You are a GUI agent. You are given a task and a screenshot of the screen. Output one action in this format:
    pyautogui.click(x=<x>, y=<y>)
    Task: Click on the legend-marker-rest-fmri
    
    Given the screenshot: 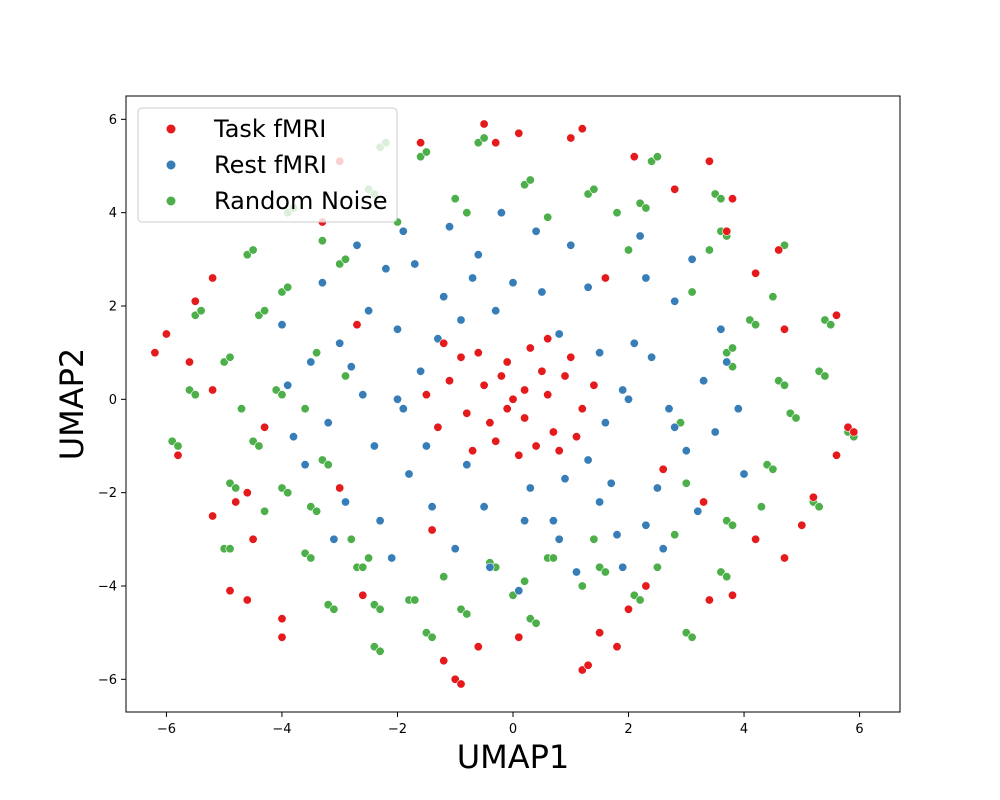 What is the action you would take?
    pyautogui.click(x=171, y=165)
    